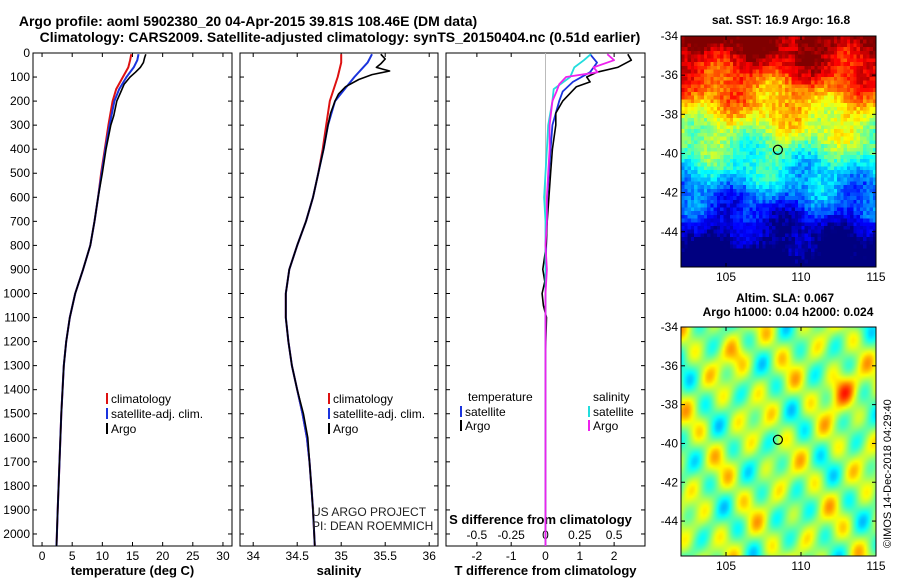 This screenshot has width=900, height=580. I want to click on sst_map-xtick-label: 115, so click(875, 277).